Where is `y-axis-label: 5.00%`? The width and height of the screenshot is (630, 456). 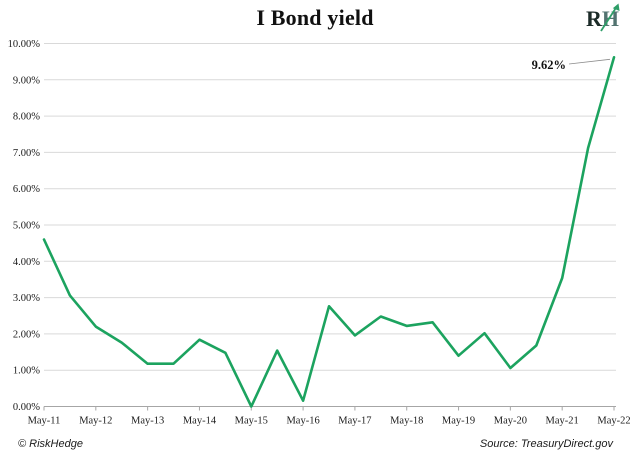 y-axis-label: 5.00% is located at coordinates (26, 226).